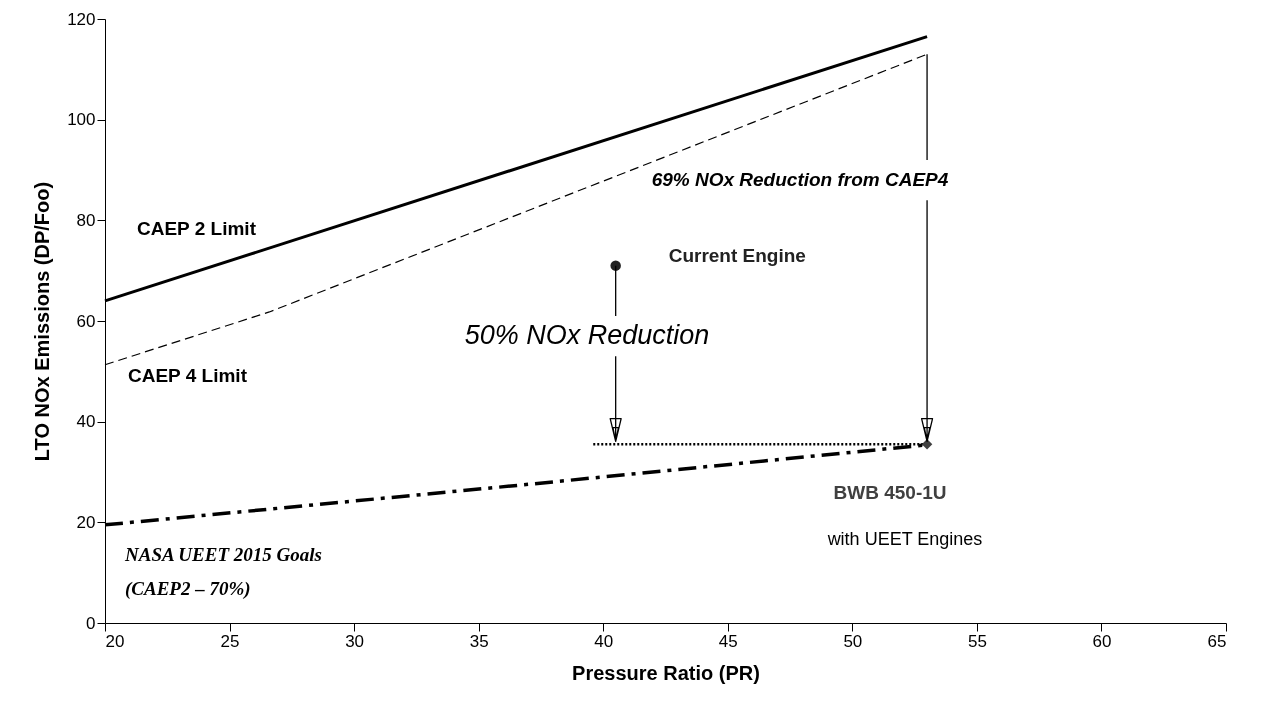 This screenshot has width=1262, height=717. I want to click on y-tick-label: 100, so click(81, 120).